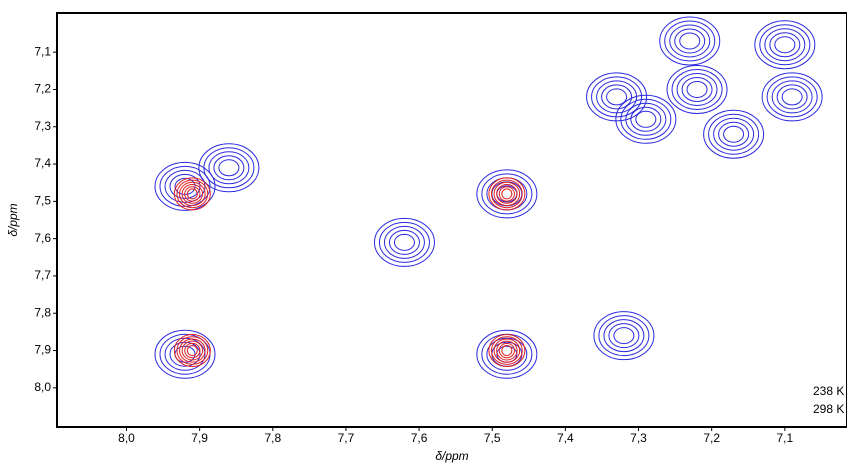  I want to click on y-tick-label: 7,3, so click(42, 126).